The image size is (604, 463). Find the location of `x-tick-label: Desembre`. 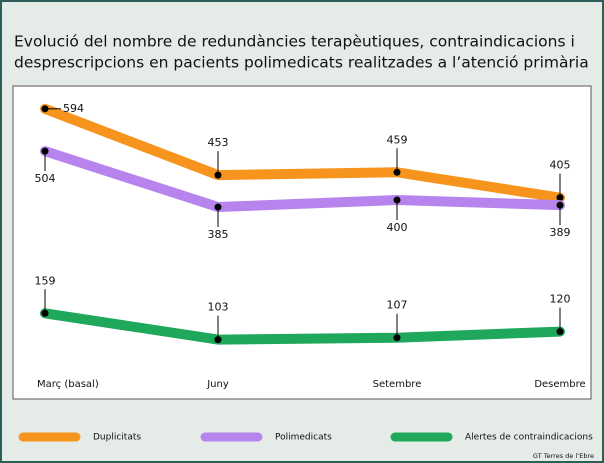

x-tick-label: Desembre is located at coordinates (559, 384).